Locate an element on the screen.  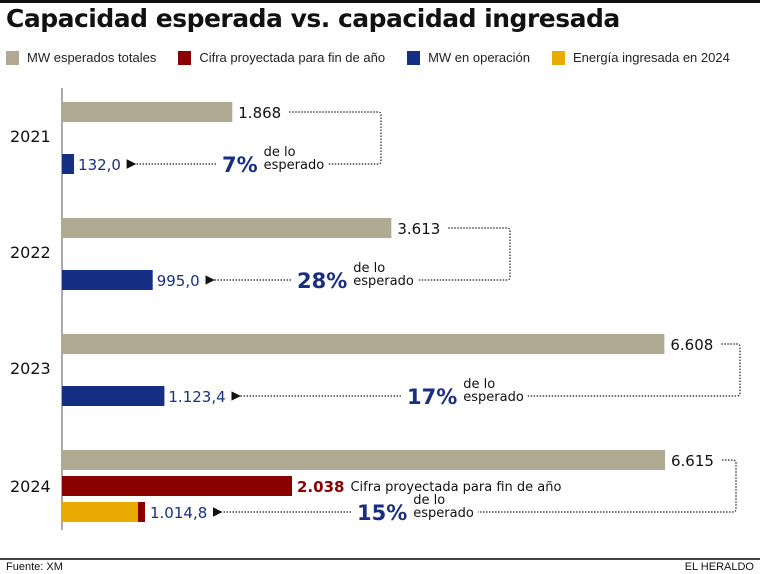
footer-rule is located at coordinates (380, 559).